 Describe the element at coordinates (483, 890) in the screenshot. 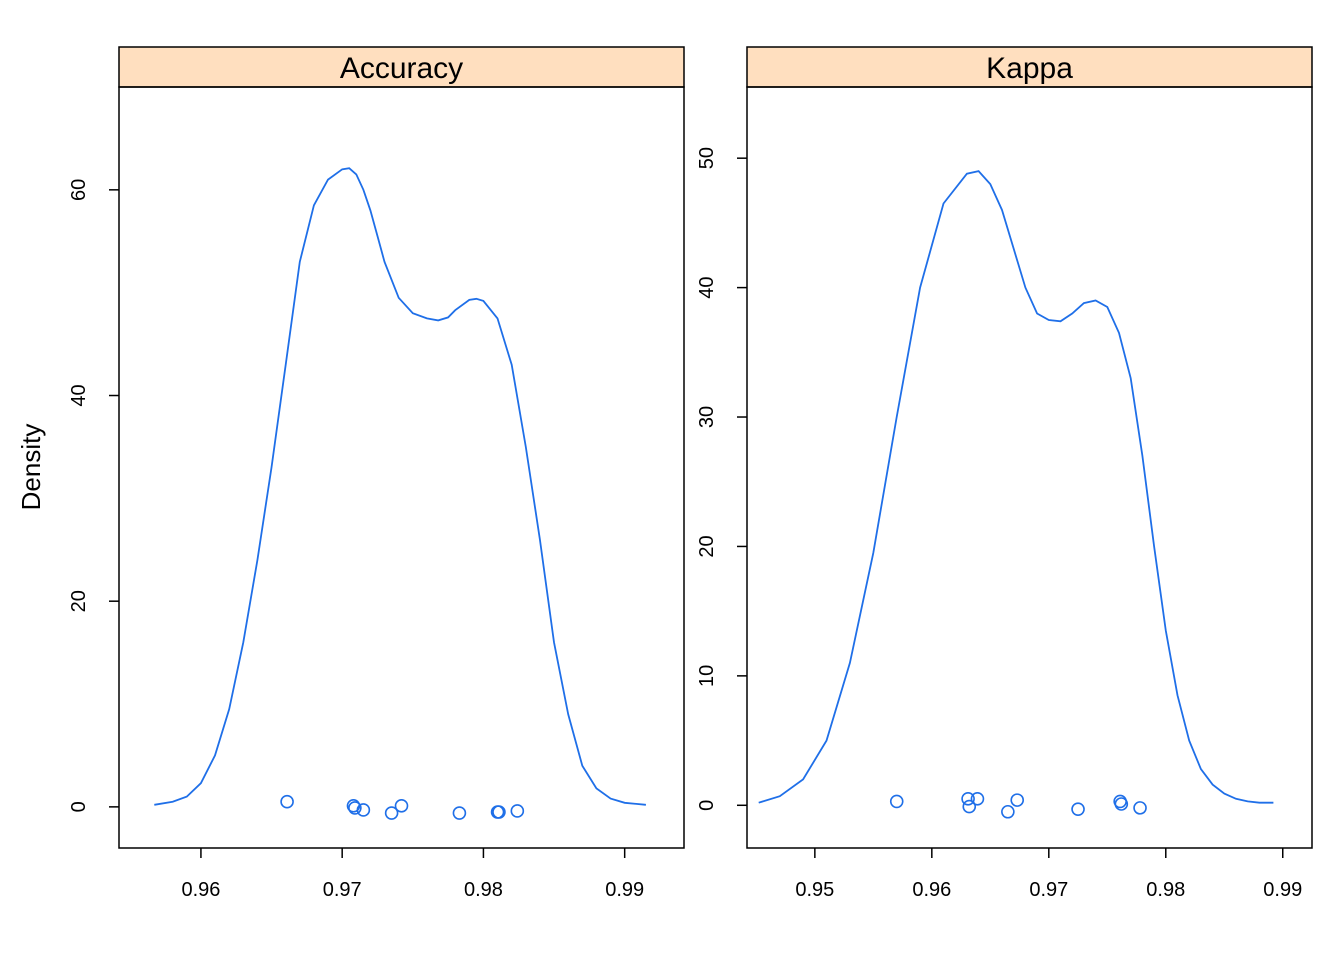

I see `panel-1-x-tick-label: 0.98` at that location.